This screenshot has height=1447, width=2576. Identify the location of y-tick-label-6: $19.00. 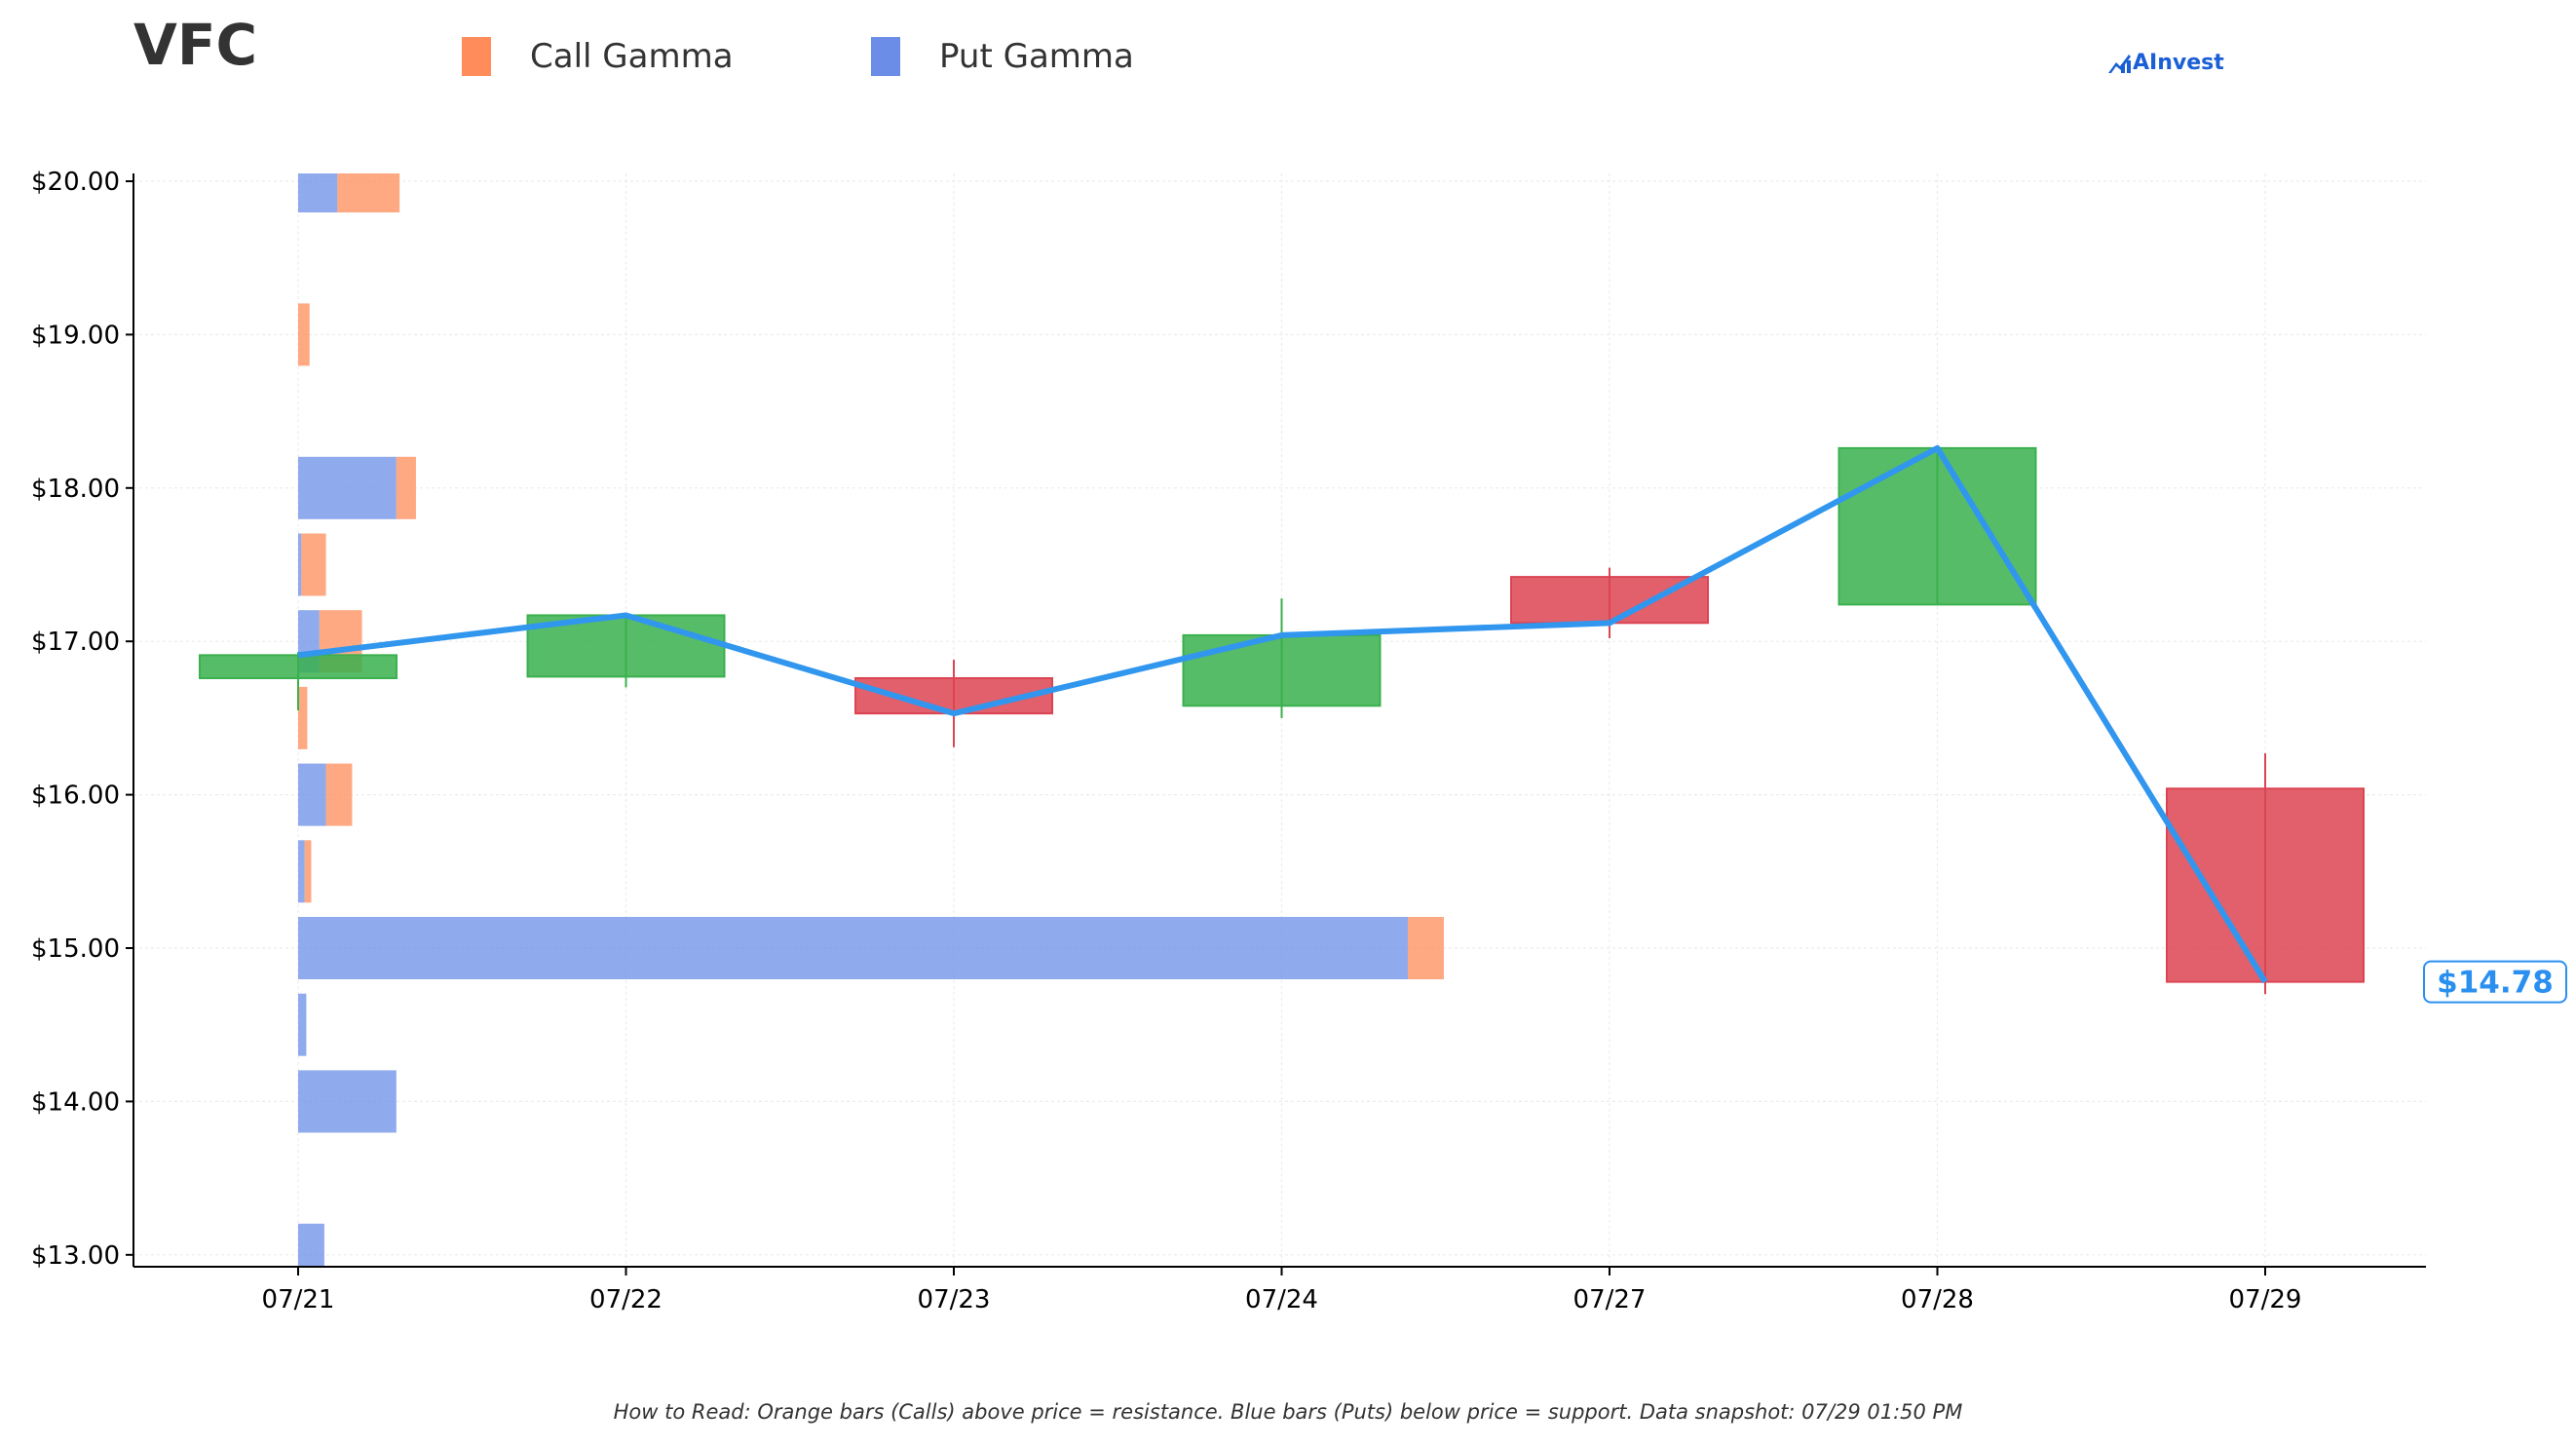
(75, 335).